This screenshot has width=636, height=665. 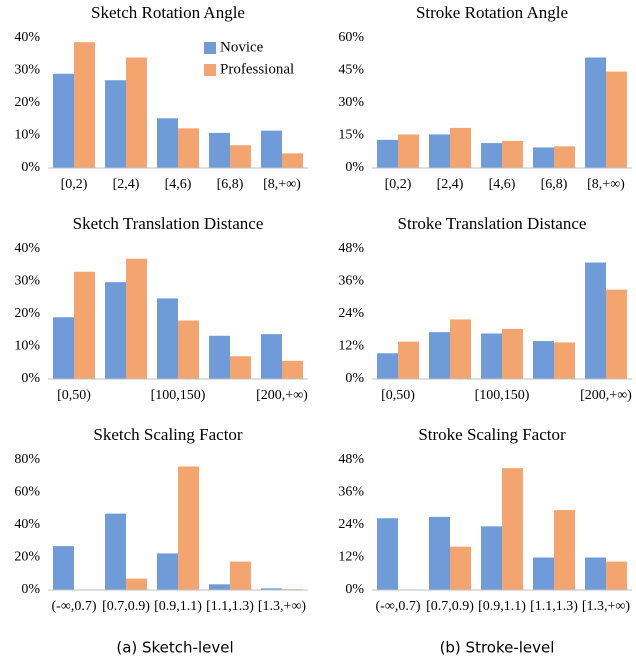 I want to click on chart-title: Sketch Translation Distance, so click(x=168, y=223).